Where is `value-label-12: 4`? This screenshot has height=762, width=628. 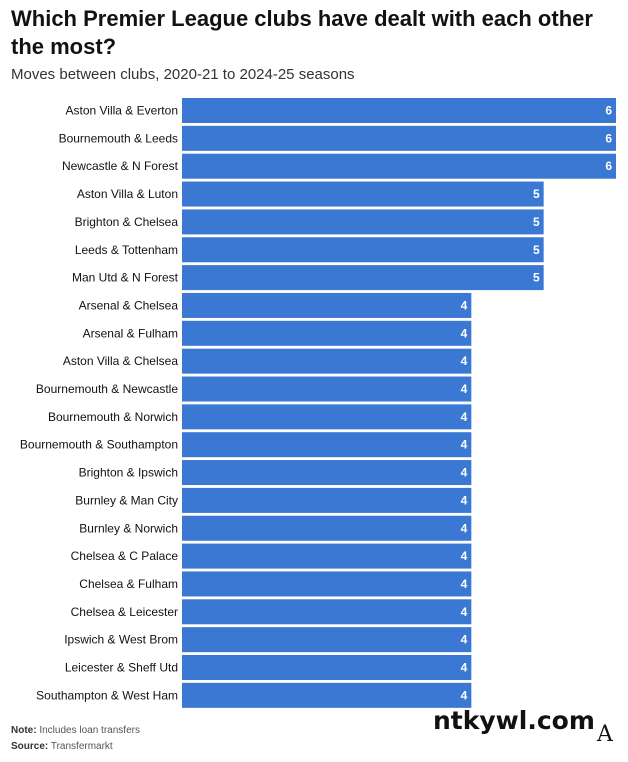
value-label-12: 4 is located at coordinates (464, 445).